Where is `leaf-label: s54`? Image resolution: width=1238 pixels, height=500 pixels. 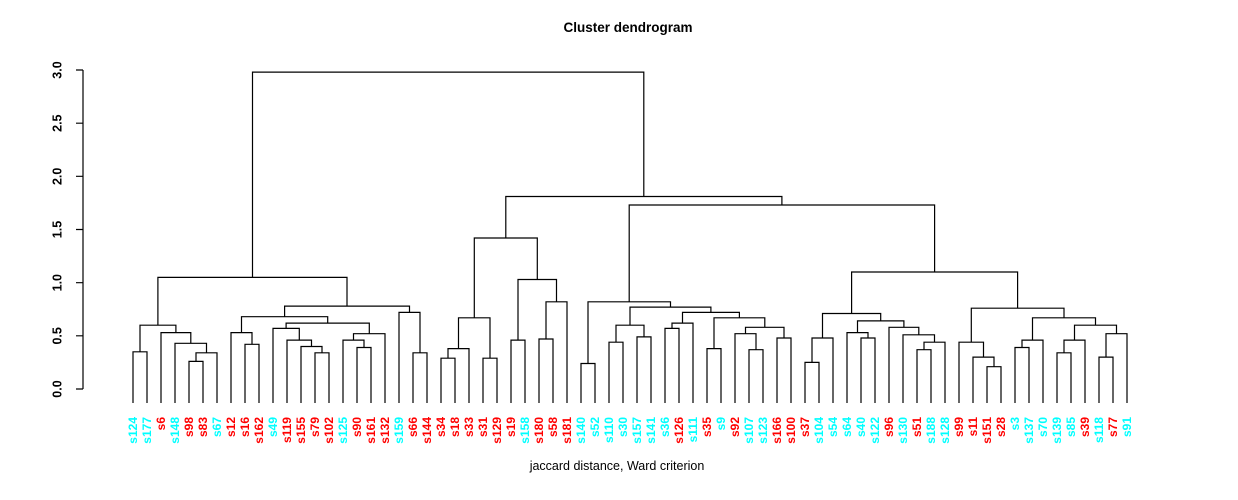
leaf-label: s54 is located at coordinates (833, 427).